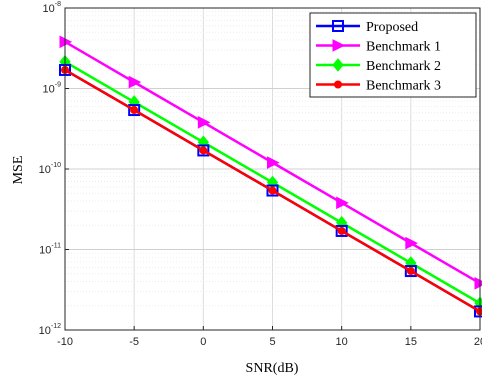  I want to click on legend-label: Benchmark 2, so click(403, 66).